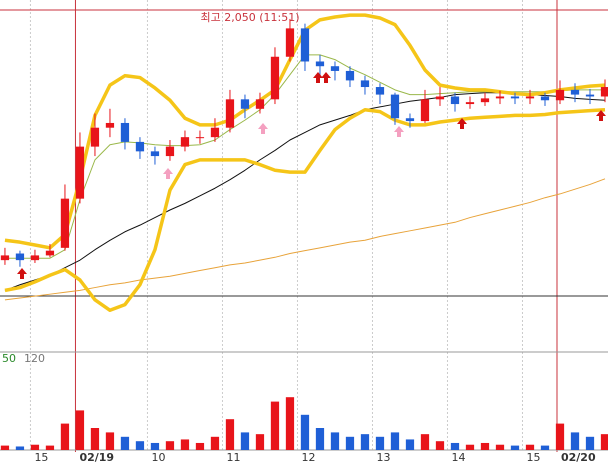 This screenshot has height=465, width=608. Describe the element at coordinates (458, 457) in the screenshot. I see `x-tick-label: 14` at that location.